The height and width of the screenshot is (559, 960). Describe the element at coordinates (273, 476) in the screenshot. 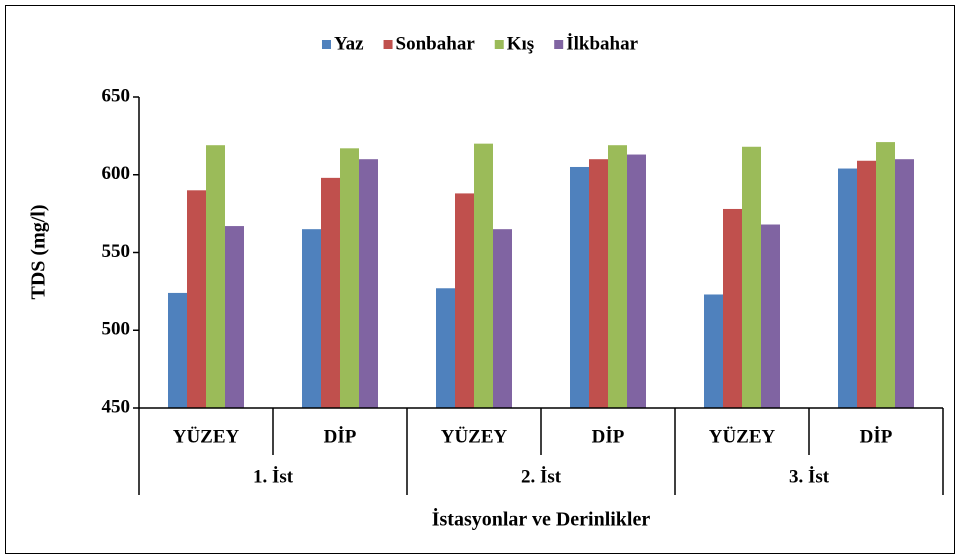

I see `group-label: 1. İst` at that location.